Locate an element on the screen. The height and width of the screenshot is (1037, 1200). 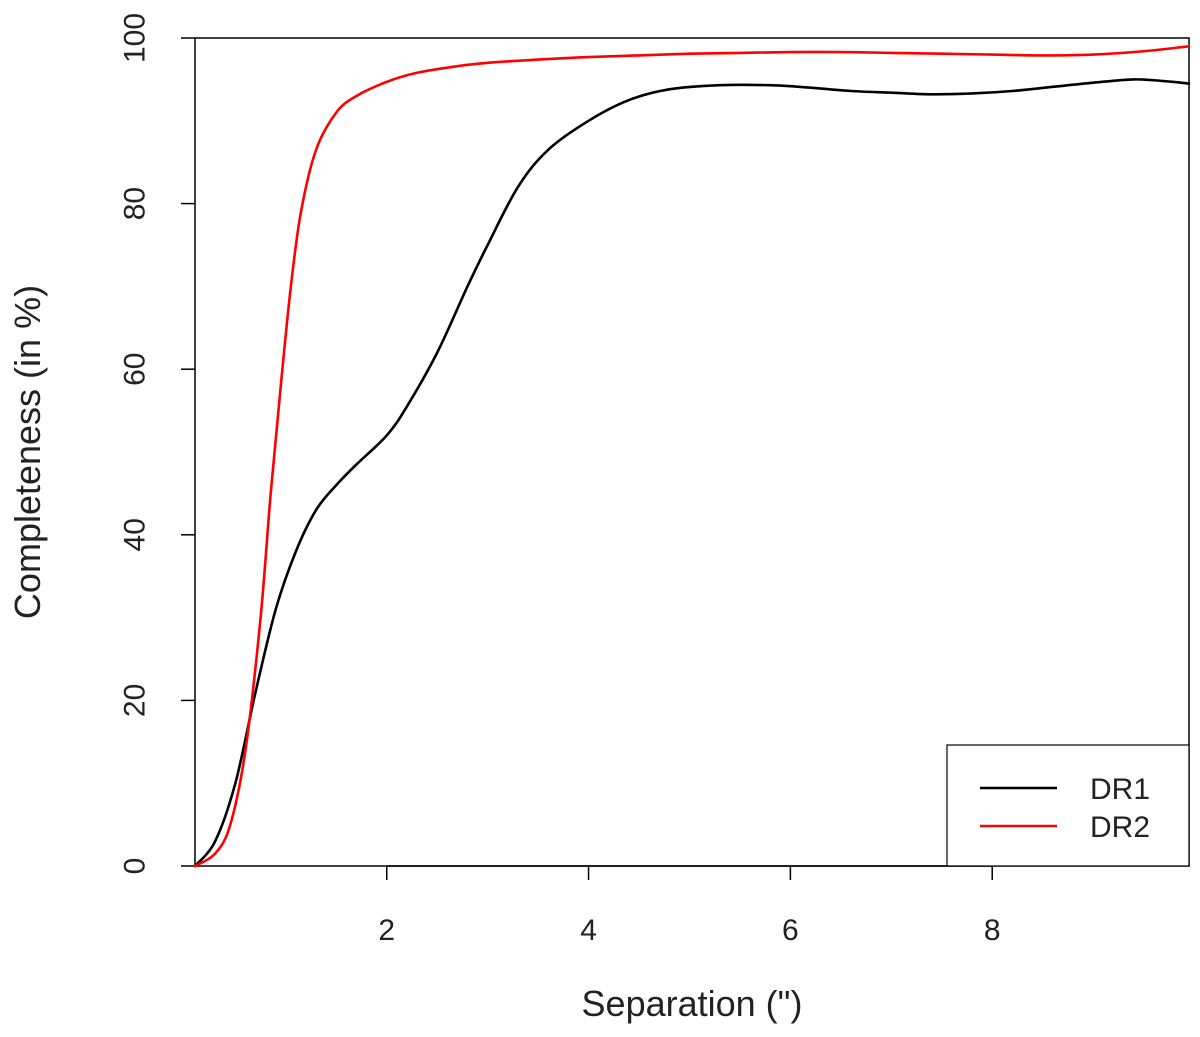
legend: DR1 DR2 is located at coordinates (1068, 805).